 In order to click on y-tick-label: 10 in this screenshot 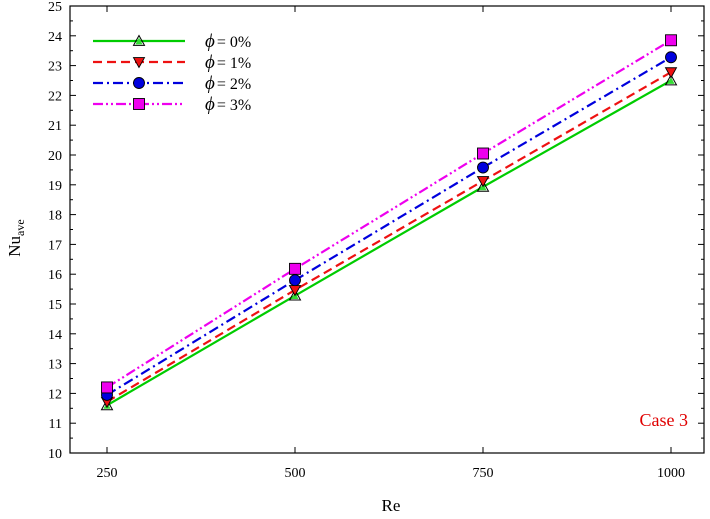, I will do `click(55, 454)`.